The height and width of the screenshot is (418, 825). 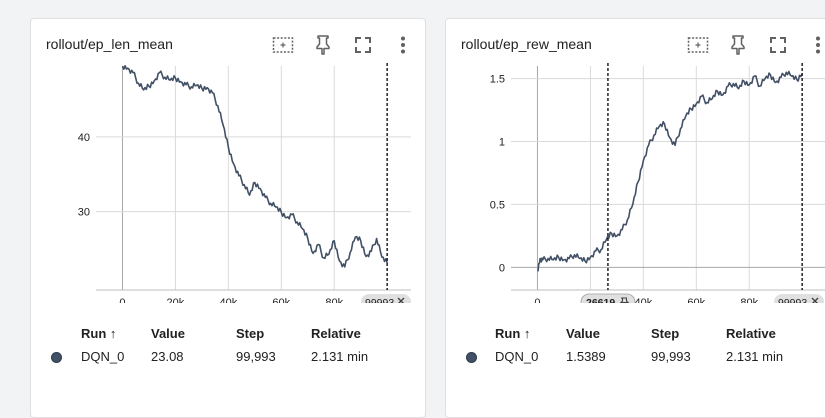 I want to click on step-marker-pinned: 26619, so click(x=608, y=298).